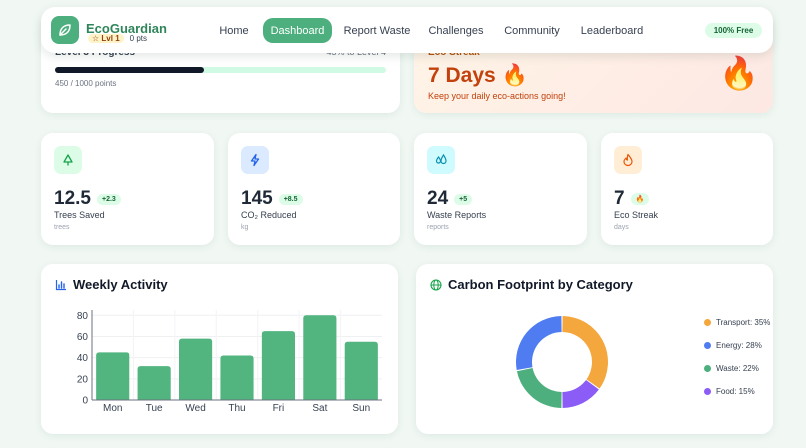 The height and width of the screenshot is (448, 806). I want to click on stat-unit: reports, so click(438, 227).